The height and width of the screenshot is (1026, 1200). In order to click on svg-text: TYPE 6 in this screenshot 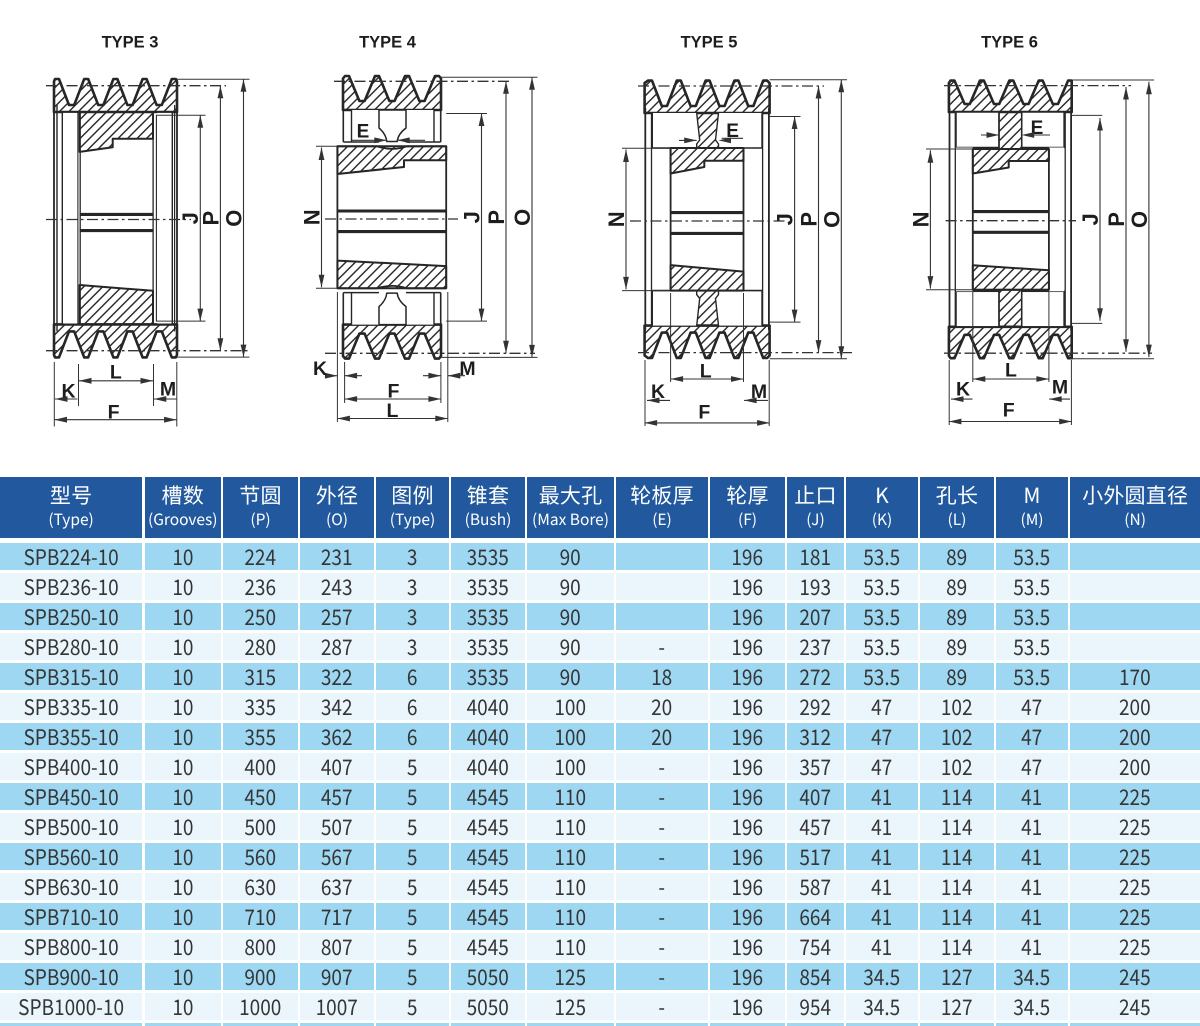, I will do `click(1009, 43)`.